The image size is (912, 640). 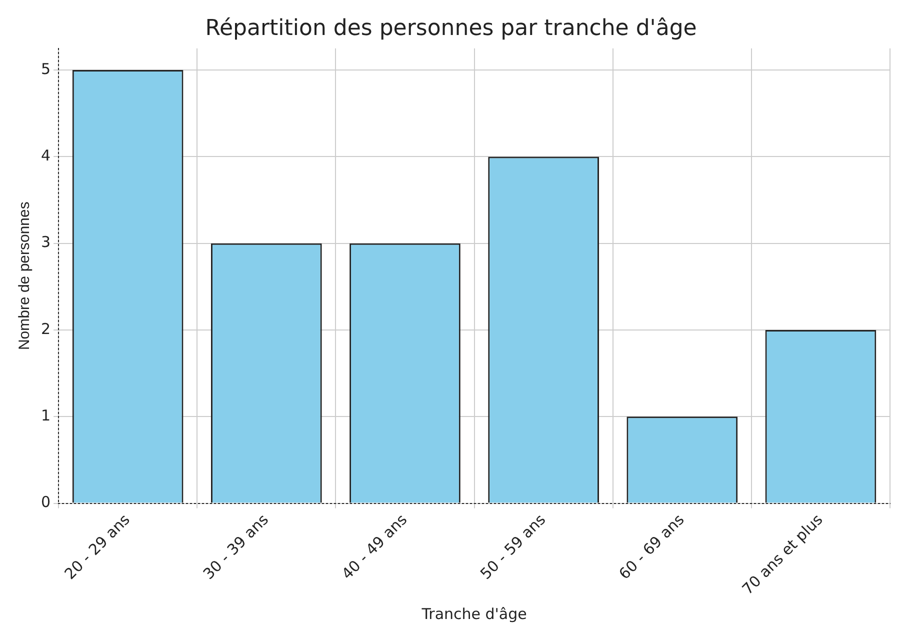 I want to click on y-axis-title: Nombre de personnes, so click(x=25, y=276).